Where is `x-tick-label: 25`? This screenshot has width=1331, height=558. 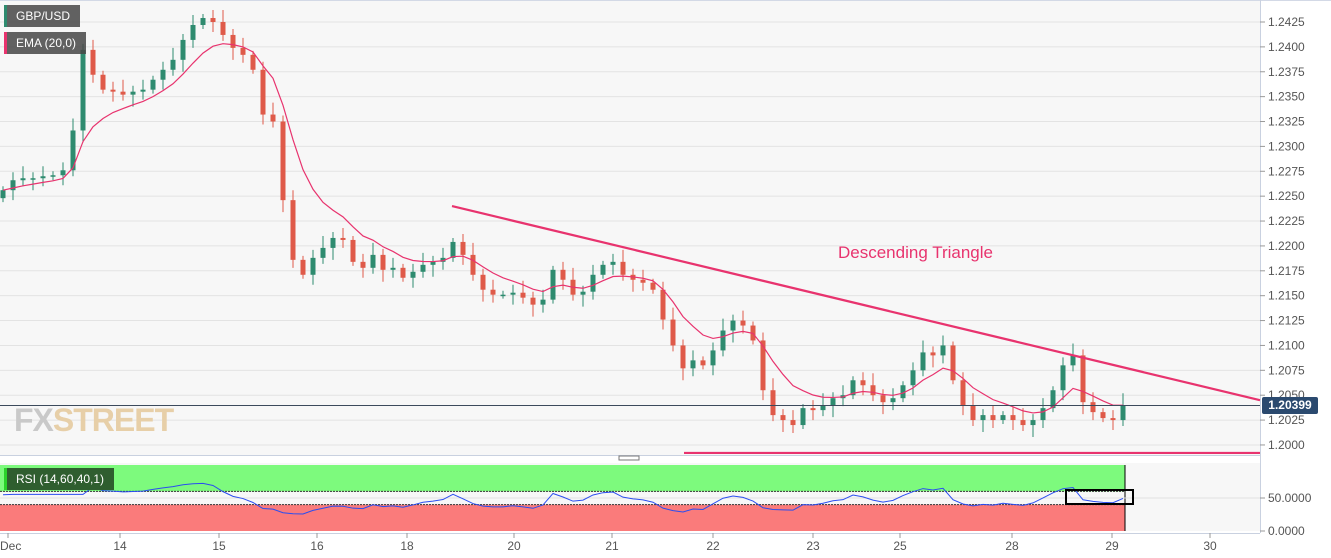 x-tick-label: 25 is located at coordinates (900, 546).